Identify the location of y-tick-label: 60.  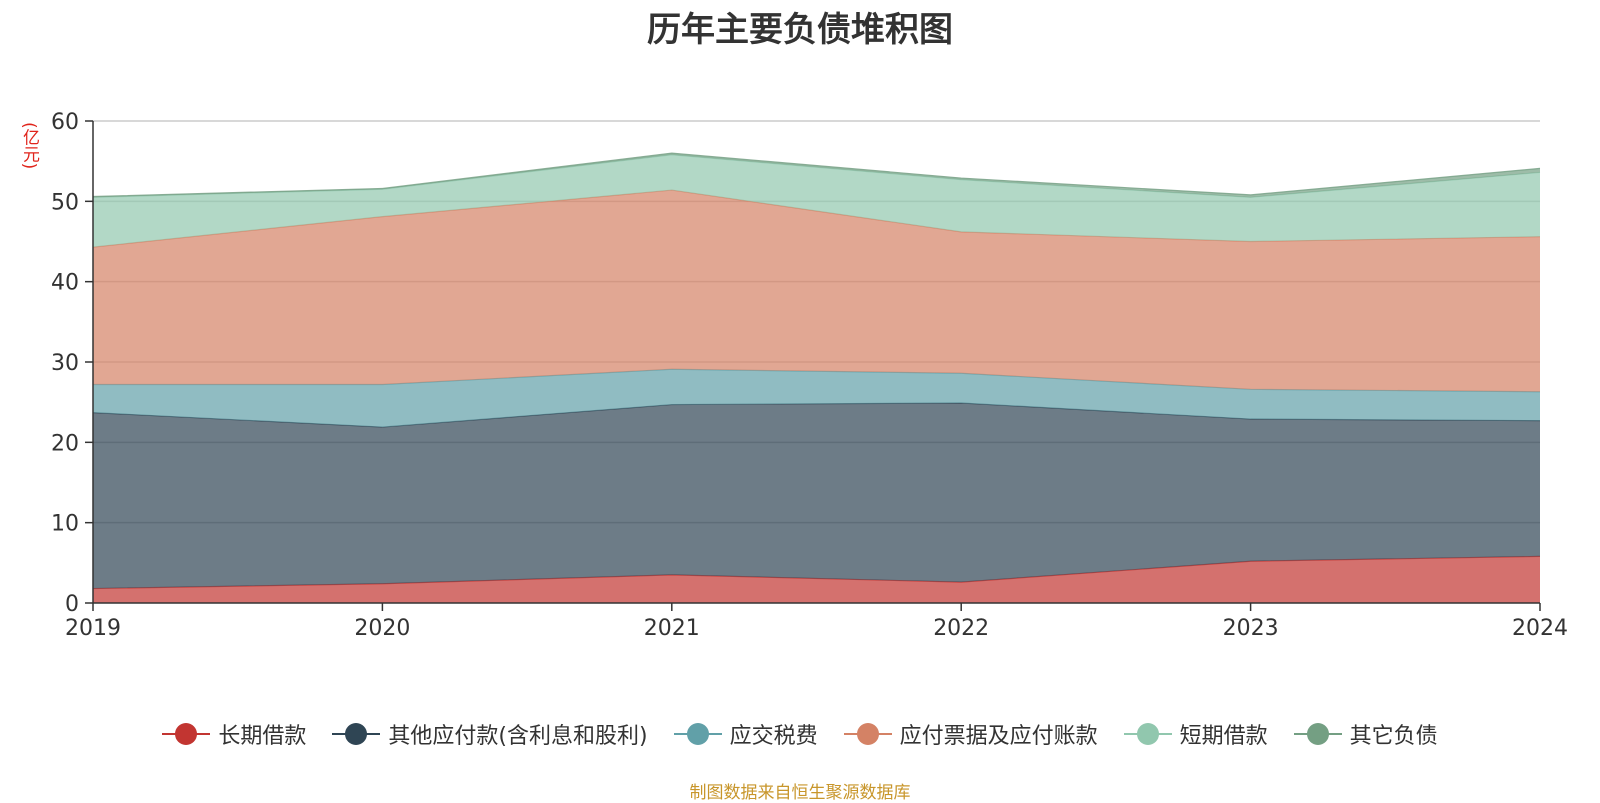
(65, 122).